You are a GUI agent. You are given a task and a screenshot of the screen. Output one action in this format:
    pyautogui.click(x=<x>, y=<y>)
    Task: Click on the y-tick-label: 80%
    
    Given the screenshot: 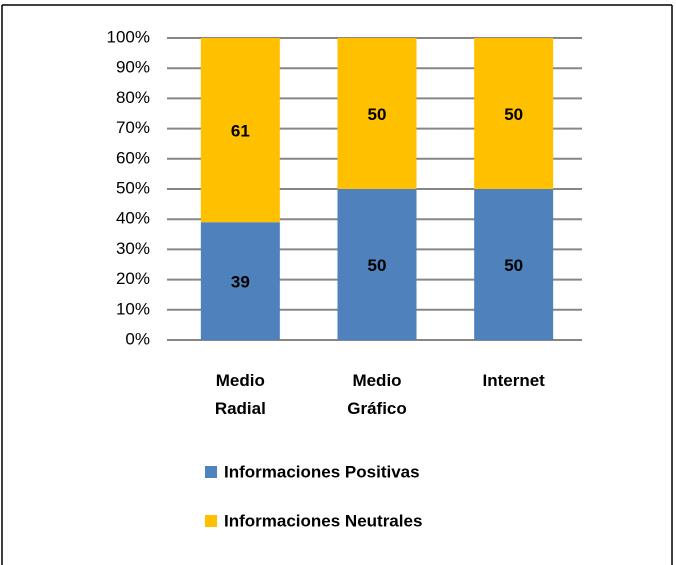 What is the action you would take?
    pyautogui.click(x=133, y=97)
    